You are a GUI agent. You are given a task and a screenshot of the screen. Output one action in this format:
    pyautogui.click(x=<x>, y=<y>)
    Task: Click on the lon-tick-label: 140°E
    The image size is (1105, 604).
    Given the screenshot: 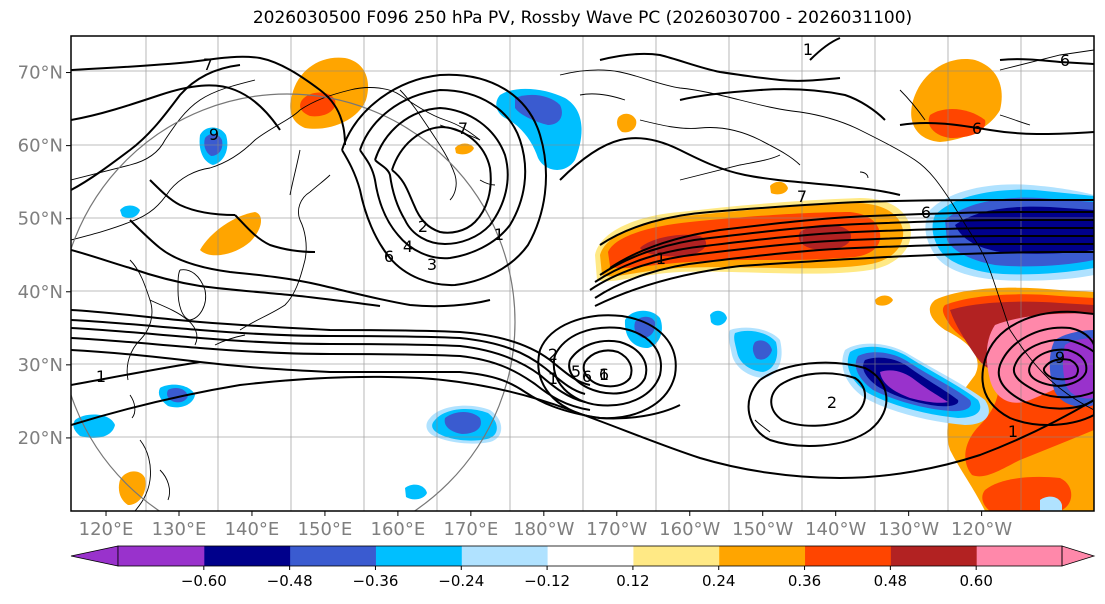 What is the action you would take?
    pyautogui.click(x=252, y=529)
    